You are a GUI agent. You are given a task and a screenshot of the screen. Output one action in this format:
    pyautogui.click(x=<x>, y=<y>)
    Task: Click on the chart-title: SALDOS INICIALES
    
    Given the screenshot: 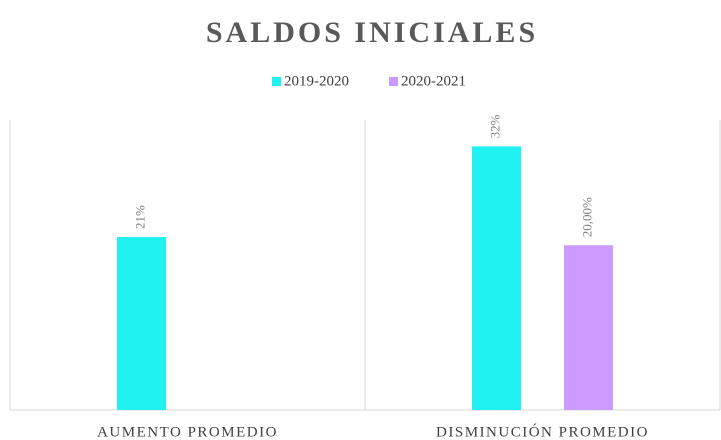 What is the action you would take?
    pyautogui.click(x=372, y=32)
    